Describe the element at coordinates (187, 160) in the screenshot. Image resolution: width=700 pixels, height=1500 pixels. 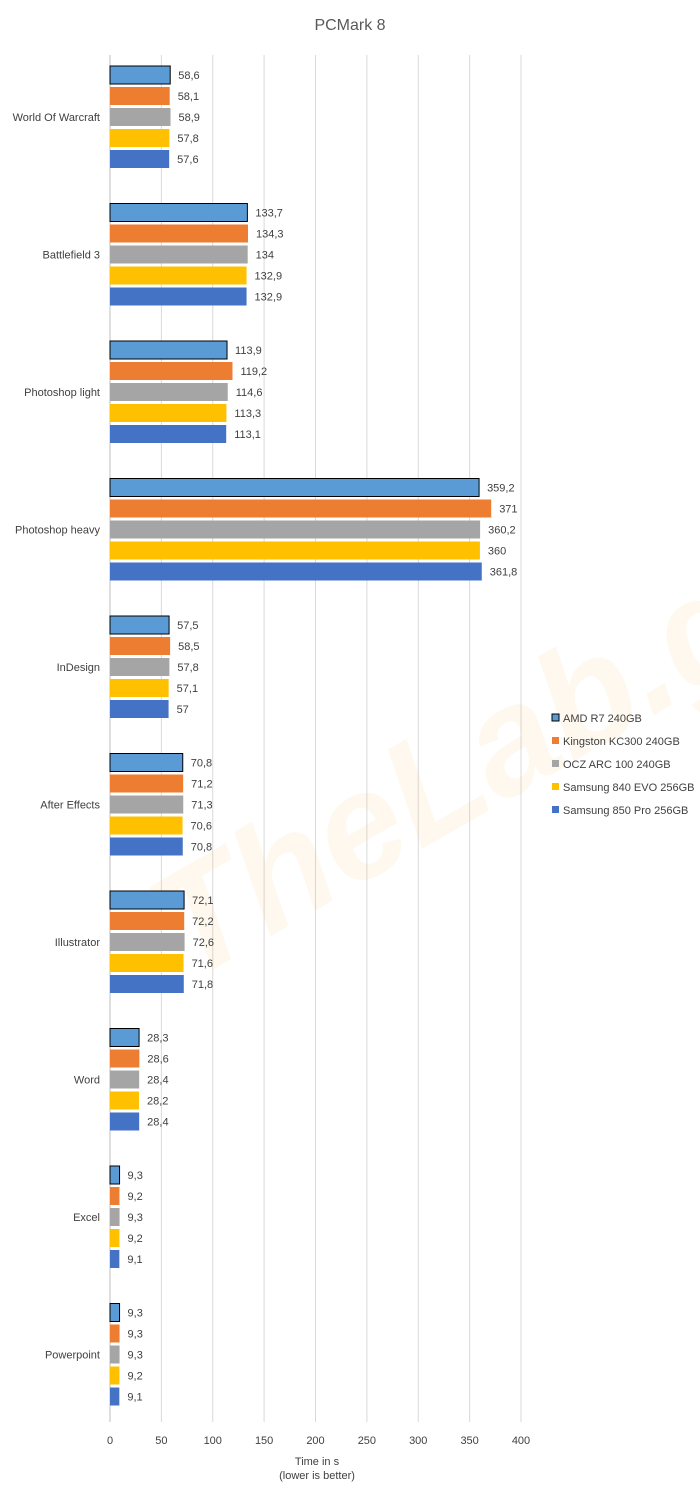
I see `data-label: 57,6` at that location.